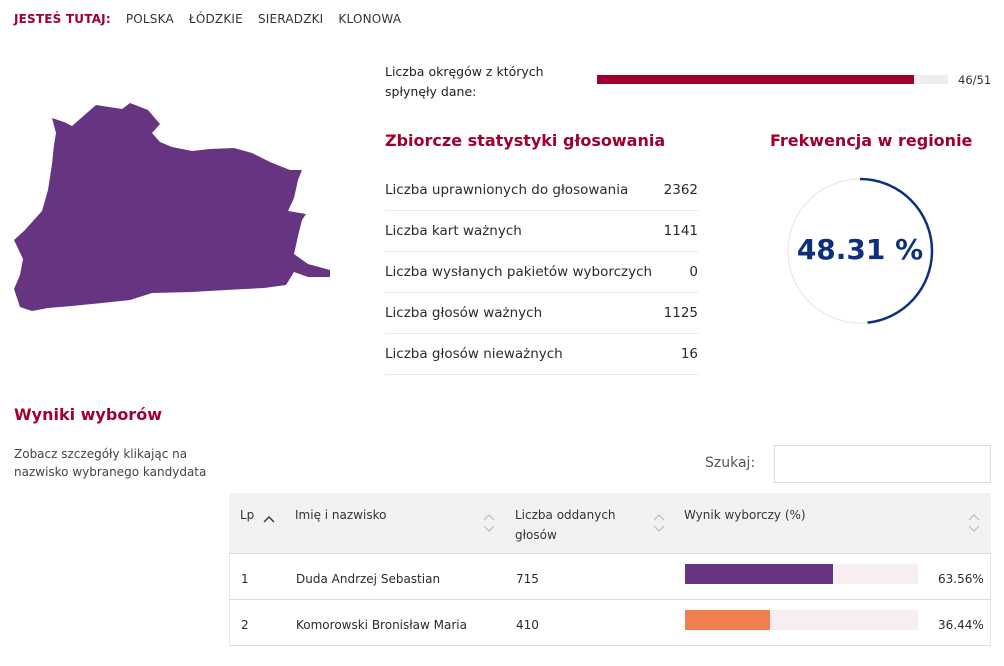 The width and height of the screenshot is (1004, 666). Describe the element at coordinates (610, 577) in the screenshot. I see `table-row: 1 Duda Andrzej Sebastian 715 63.56%` at that location.